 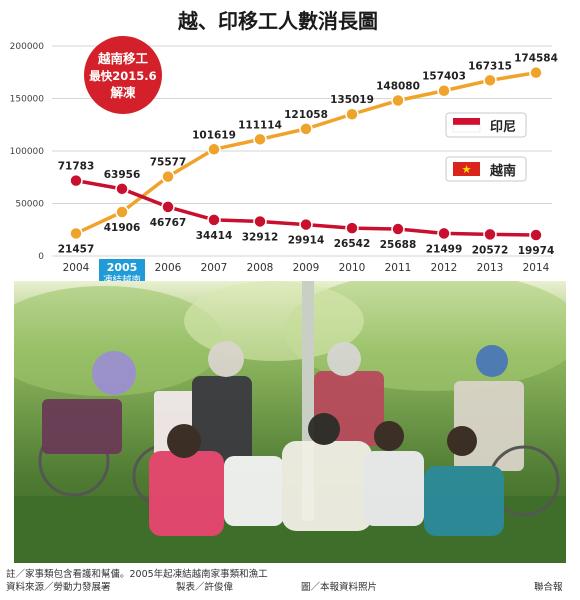 I want to click on x-tick-label: 2013, so click(x=490, y=268).